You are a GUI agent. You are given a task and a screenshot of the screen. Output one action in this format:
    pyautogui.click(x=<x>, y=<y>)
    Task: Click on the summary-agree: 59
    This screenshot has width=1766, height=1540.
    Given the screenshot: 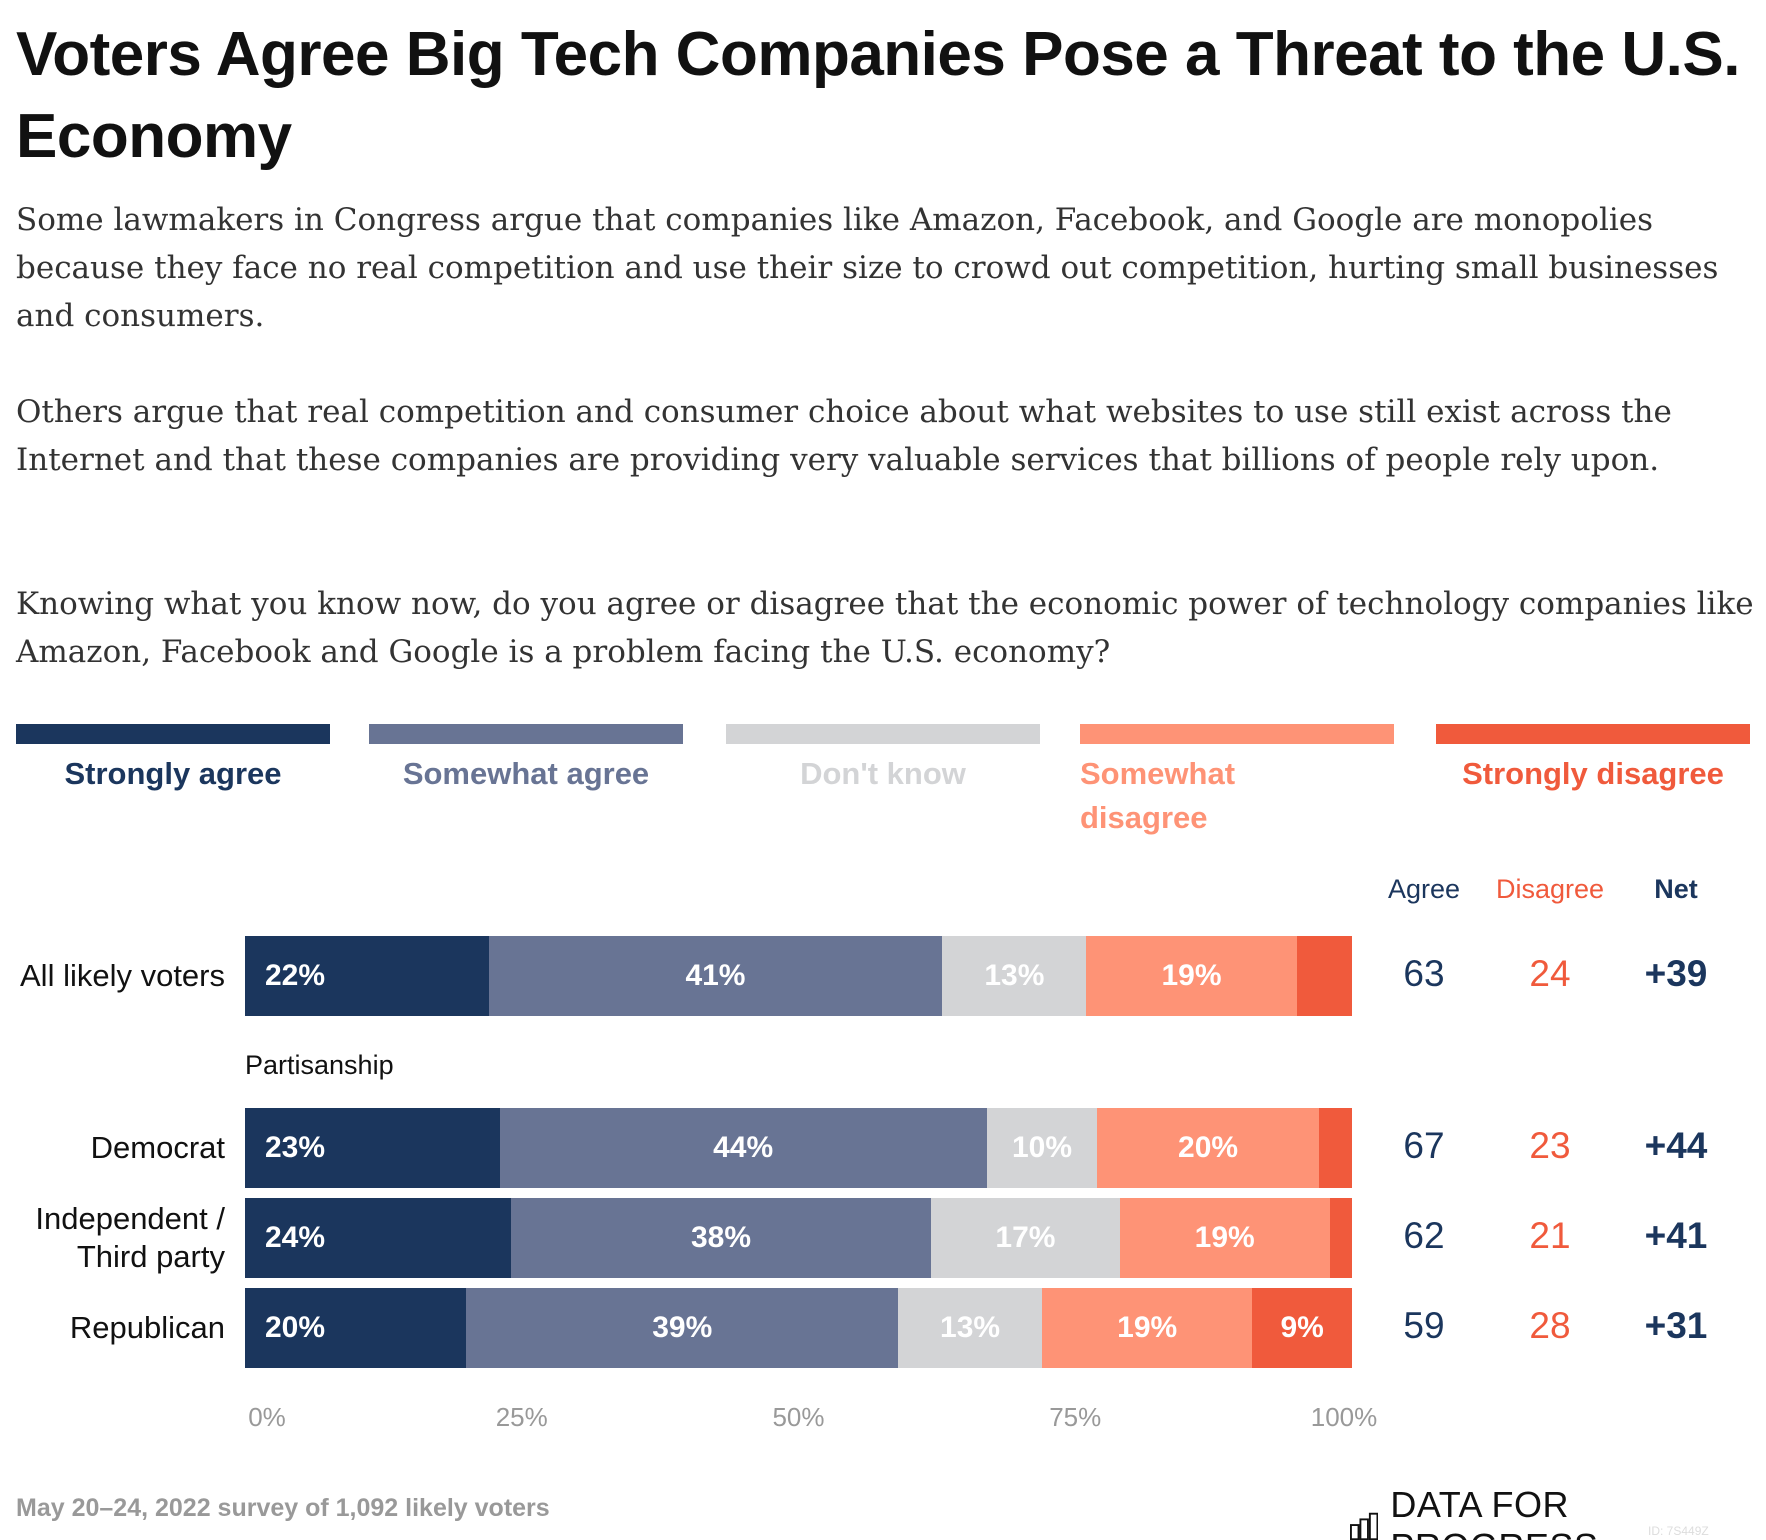 What is the action you would take?
    pyautogui.click(x=1424, y=1325)
    